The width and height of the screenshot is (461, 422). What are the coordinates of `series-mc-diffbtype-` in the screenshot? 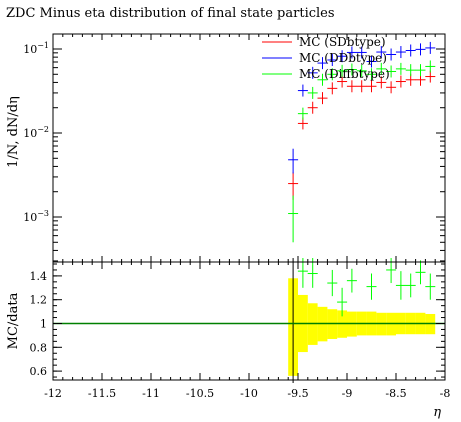 It's located at (362, 151).